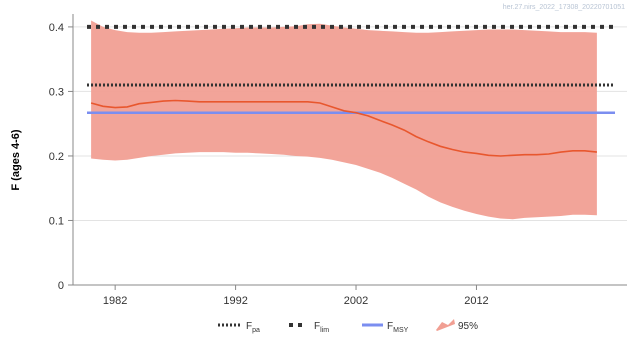  I want to click on legend-item-fmsy: FMSY, so click(385, 327).